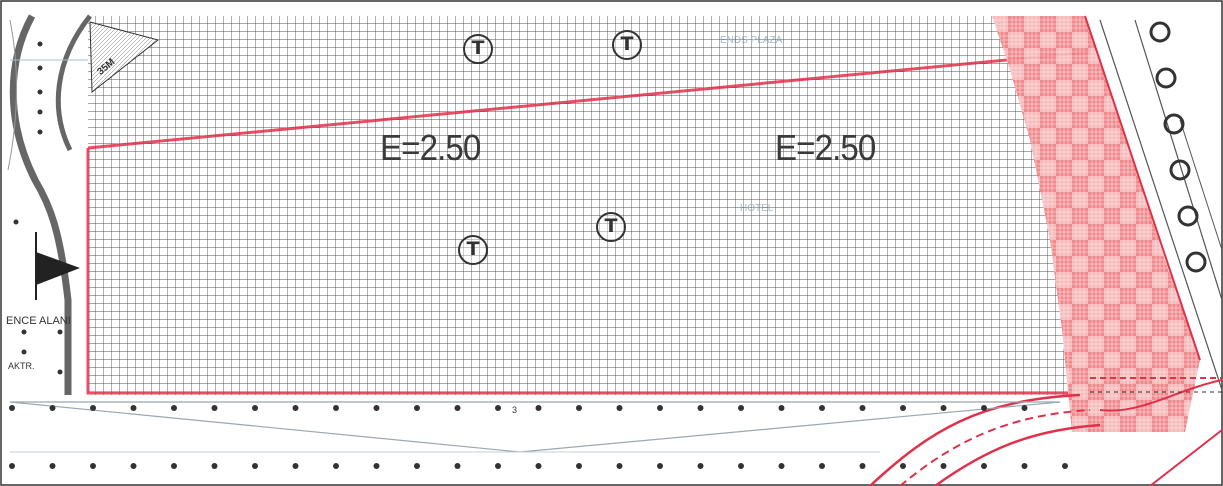 The height and width of the screenshot is (486, 1223). I want to click on area-label: ENCE ALANI, so click(38, 321).